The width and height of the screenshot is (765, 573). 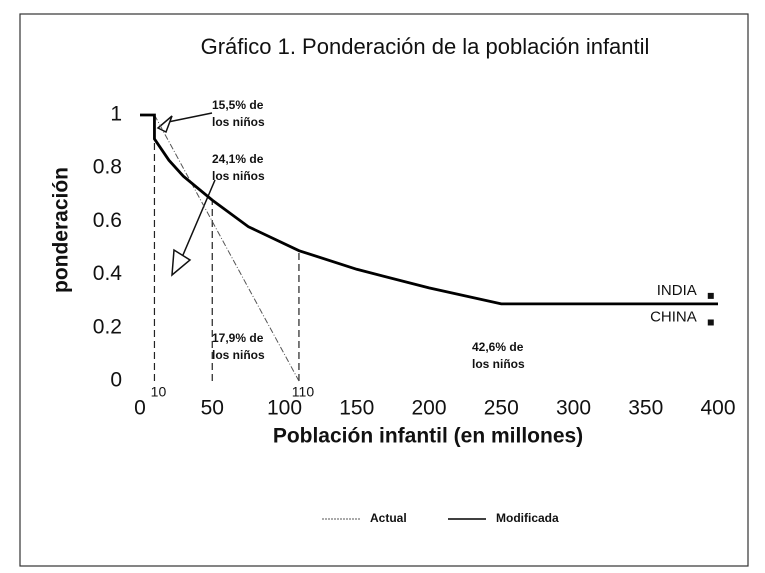 What do you see at coordinates (159, 392) in the screenshot?
I see `marker-label: 10` at bounding box center [159, 392].